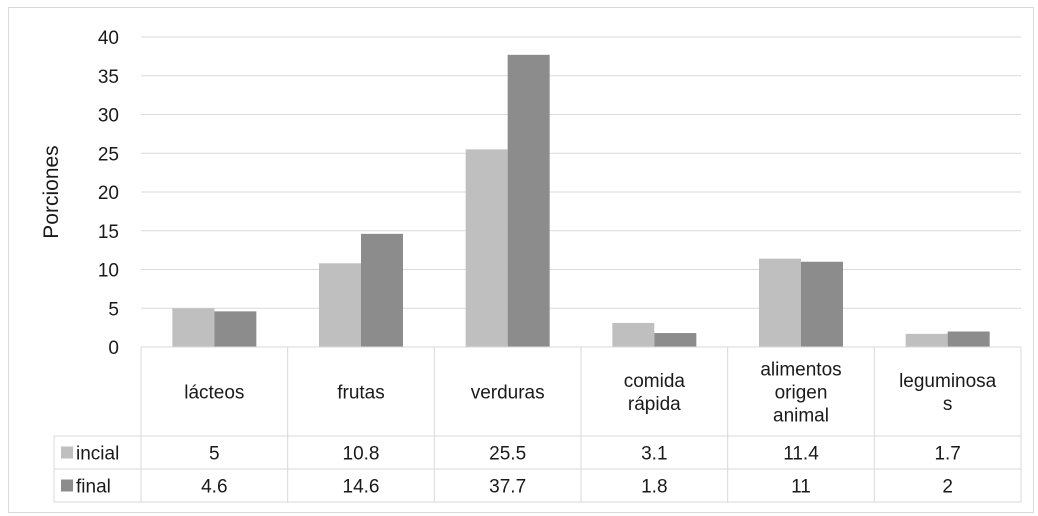  Describe the element at coordinates (108, 38) in the screenshot. I see `y-tick-label: 40` at that location.